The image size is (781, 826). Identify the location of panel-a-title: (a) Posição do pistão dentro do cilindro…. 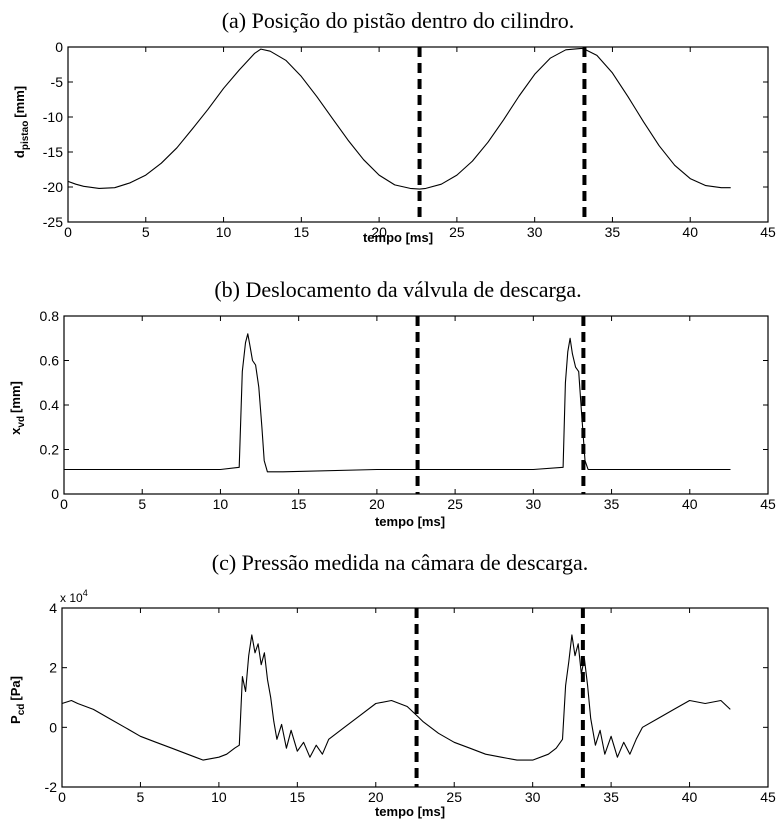
(398, 20).